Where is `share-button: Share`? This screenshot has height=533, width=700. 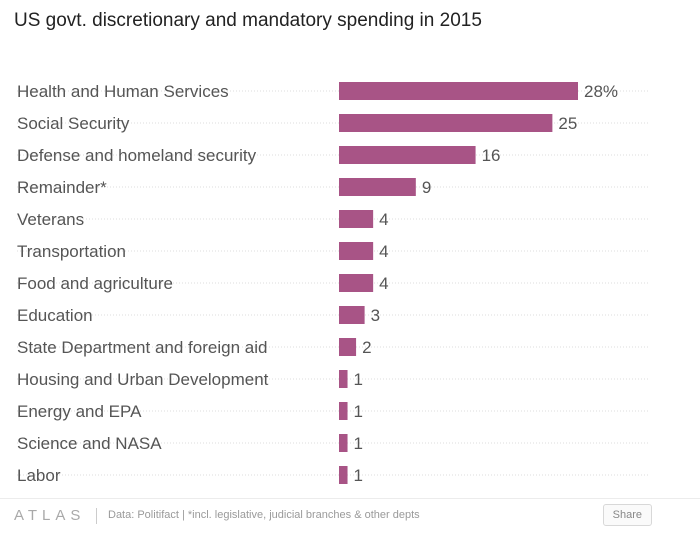
share-button: Share is located at coordinates (627, 515).